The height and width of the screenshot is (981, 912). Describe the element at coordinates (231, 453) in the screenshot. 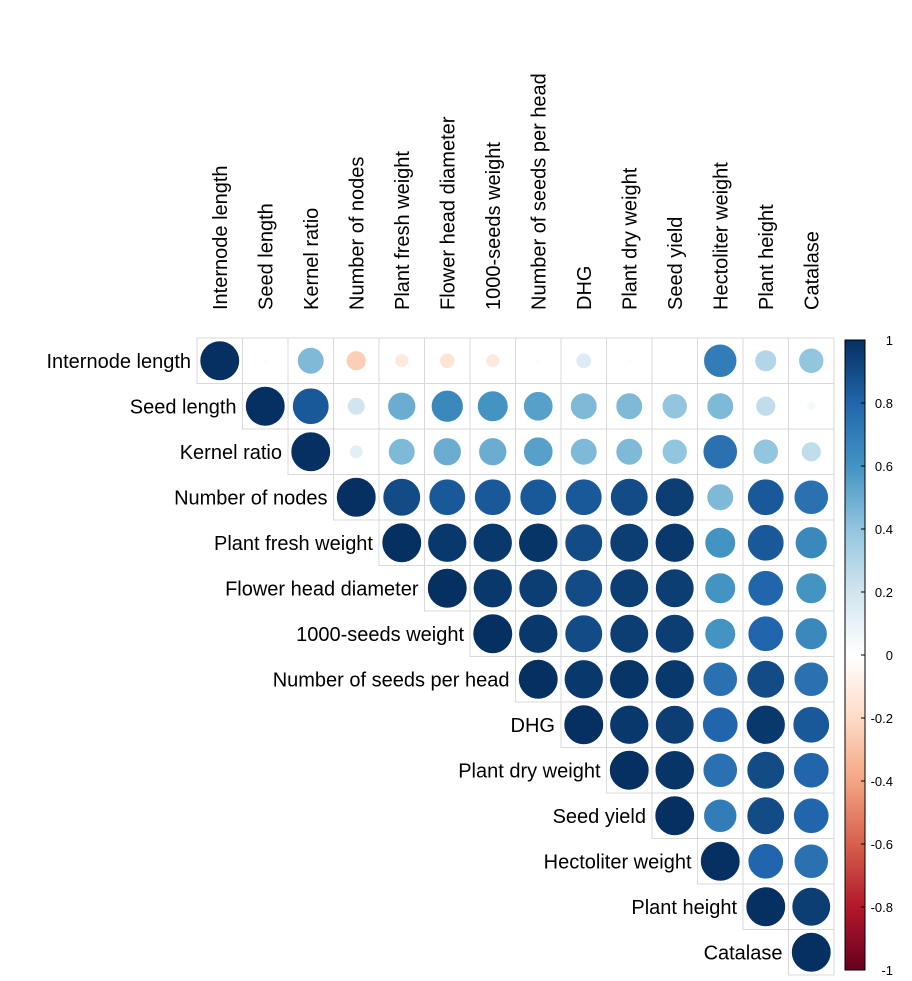

I see `row-label: Kernel ratio` at that location.